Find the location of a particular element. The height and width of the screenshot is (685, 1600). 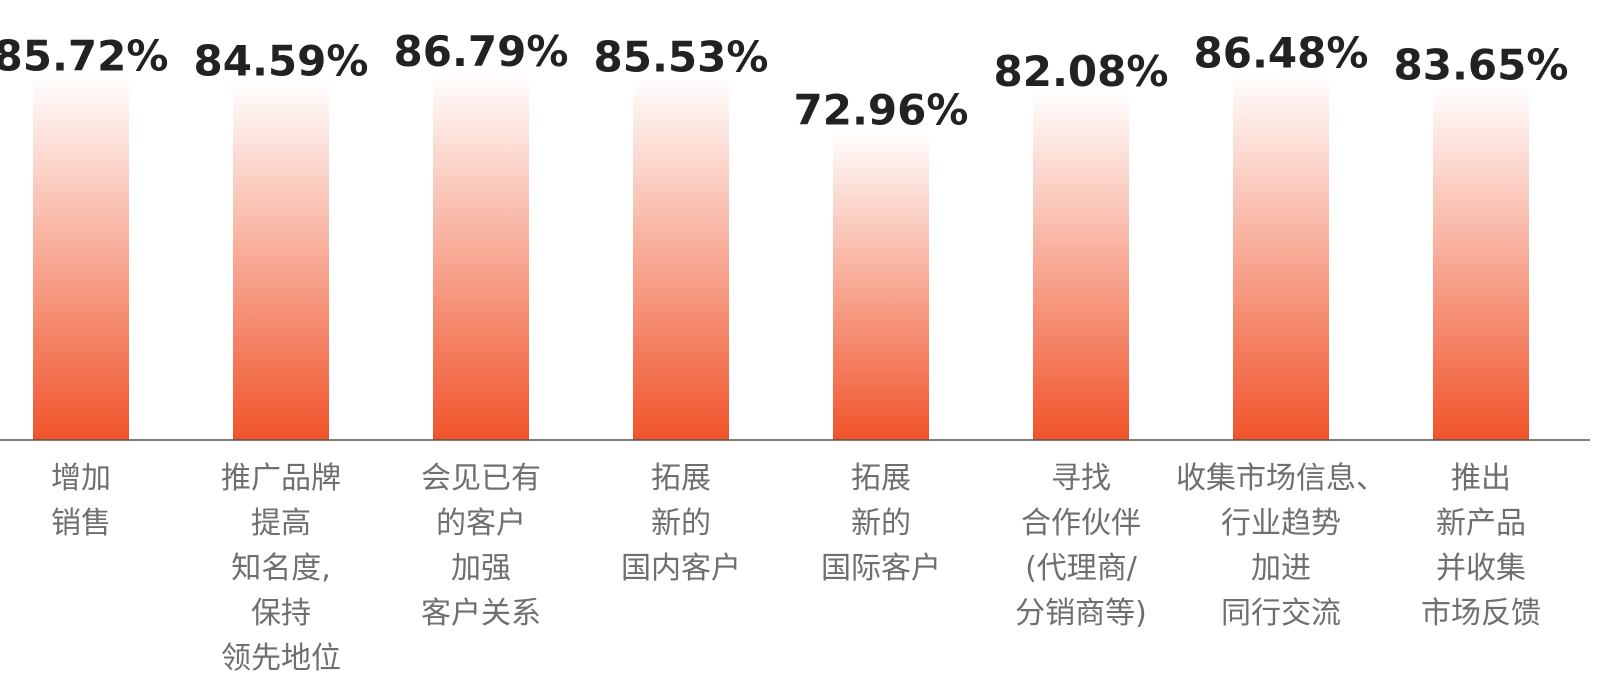

category-label-line: 分销商等) is located at coordinates (1081, 613).